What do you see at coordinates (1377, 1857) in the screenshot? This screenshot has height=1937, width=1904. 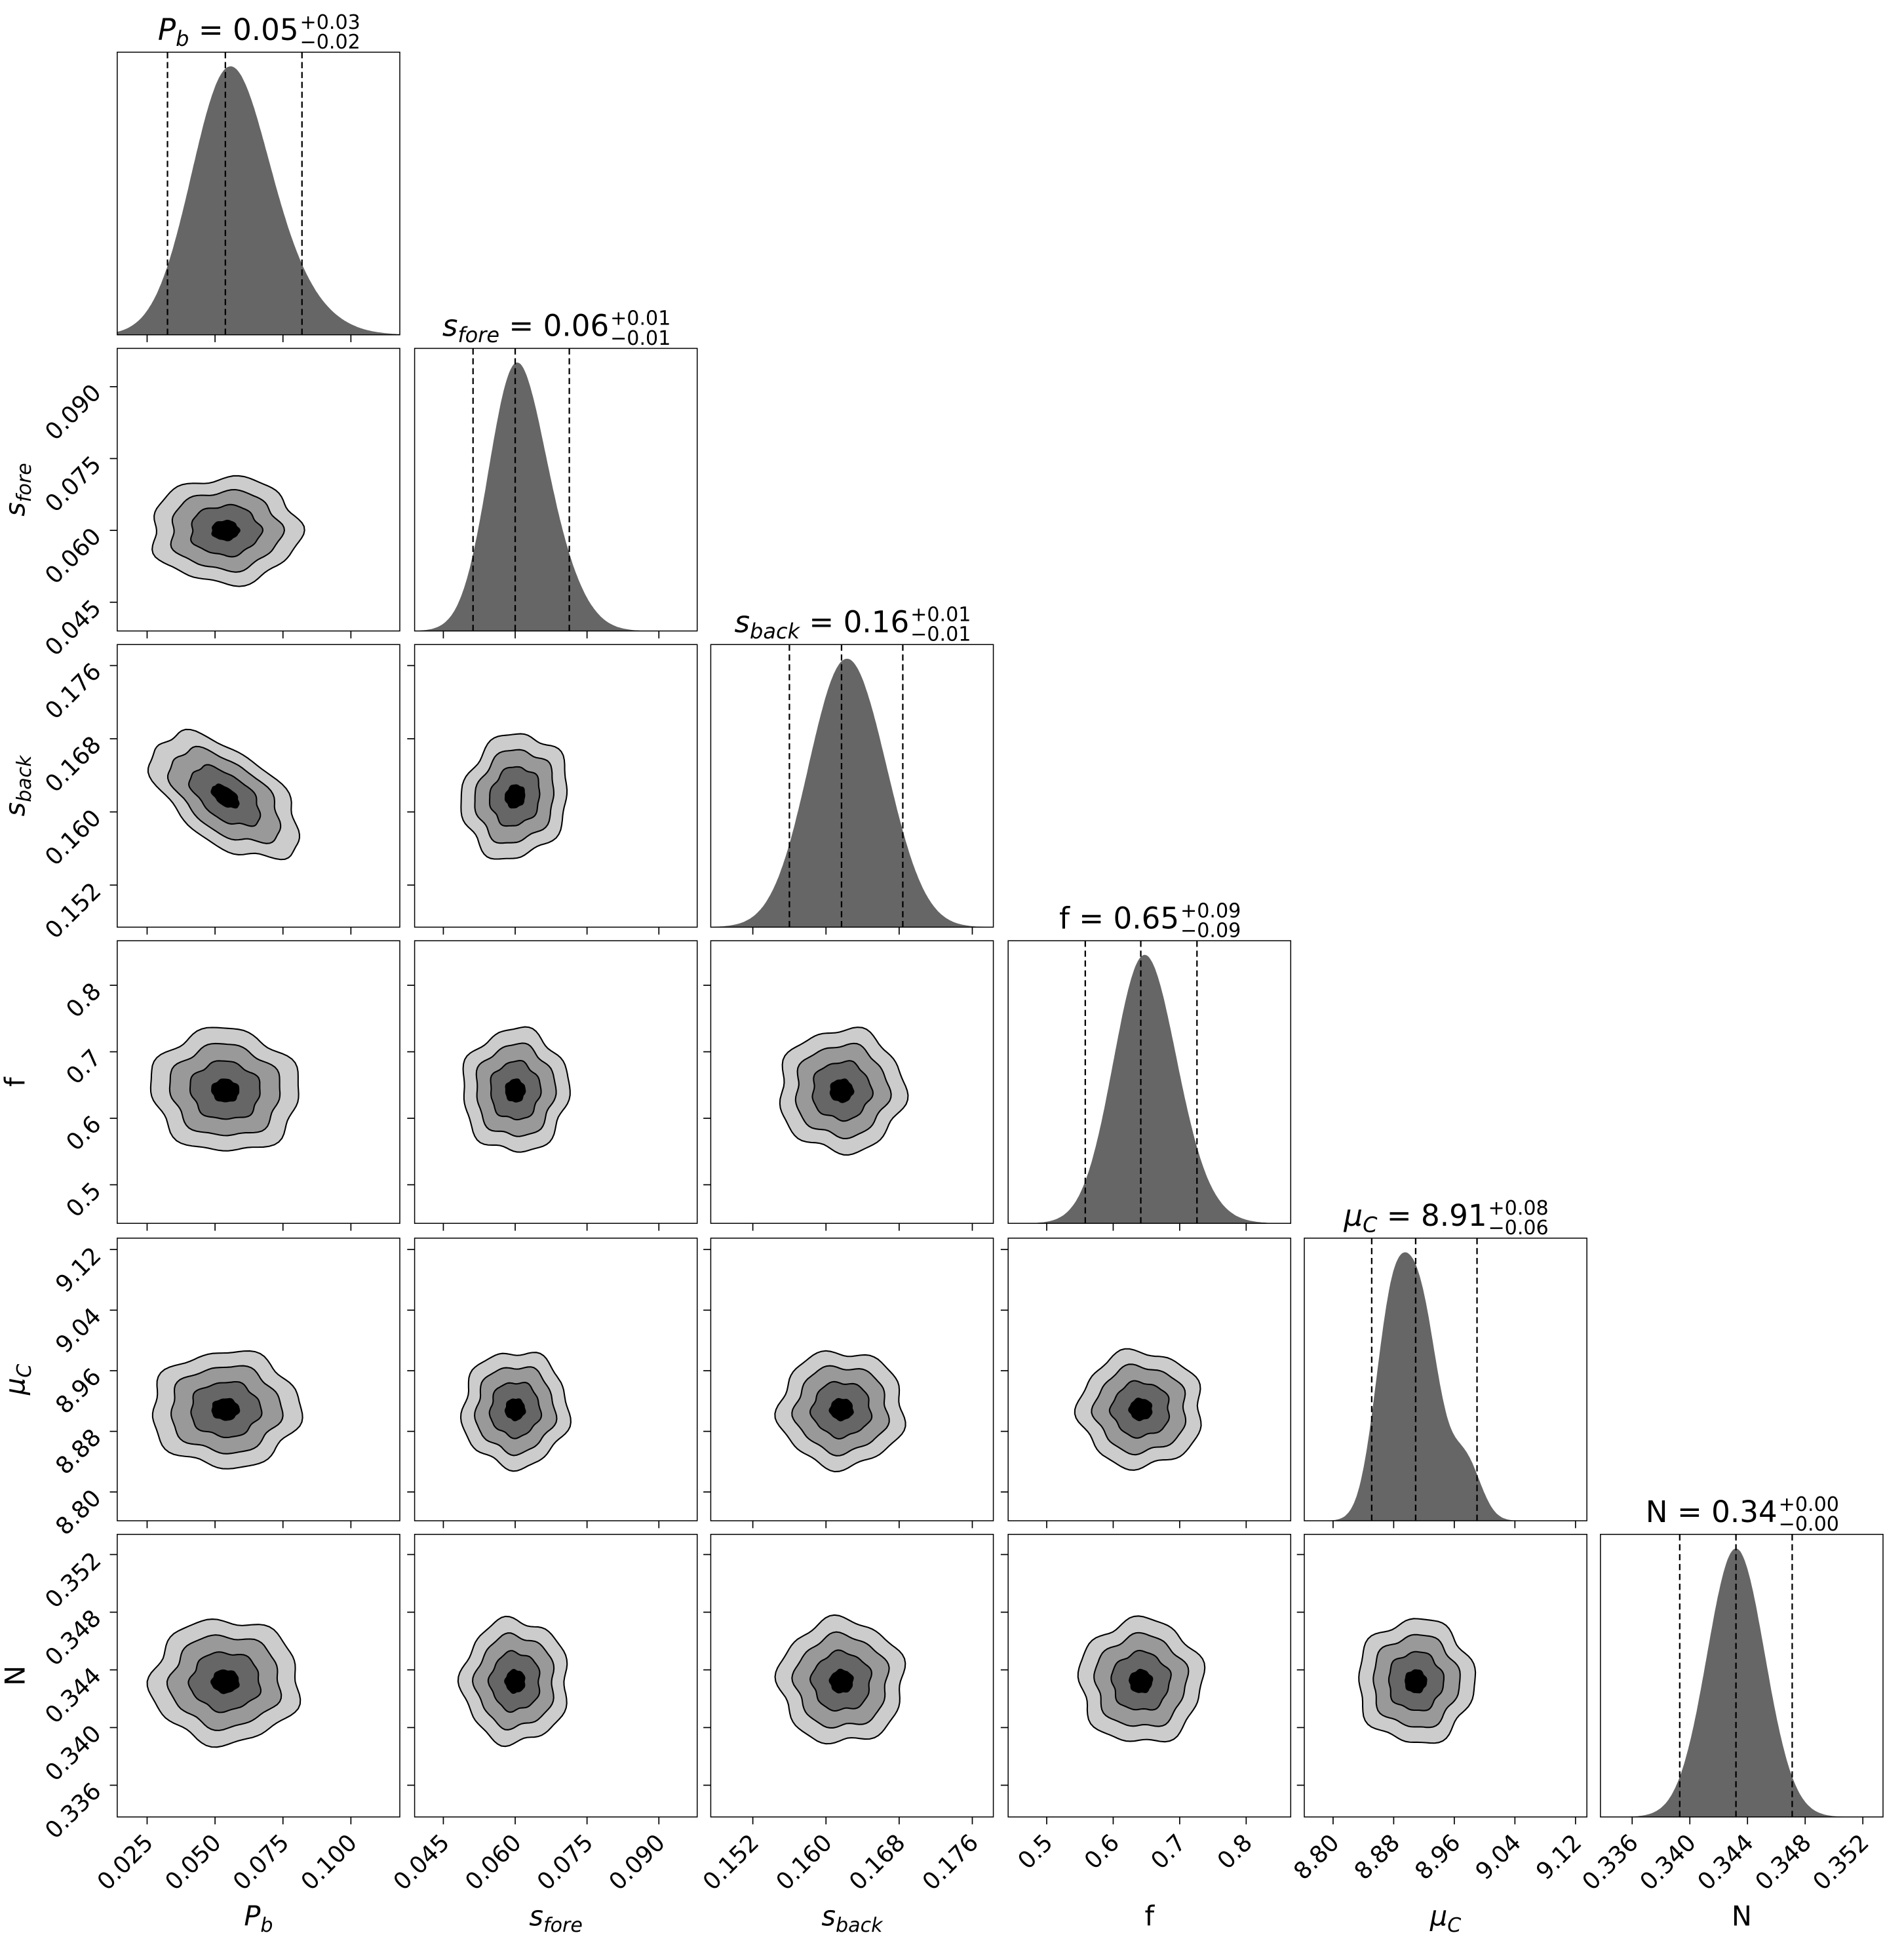 I see `x-tick-label: 8.88` at bounding box center [1377, 1857].